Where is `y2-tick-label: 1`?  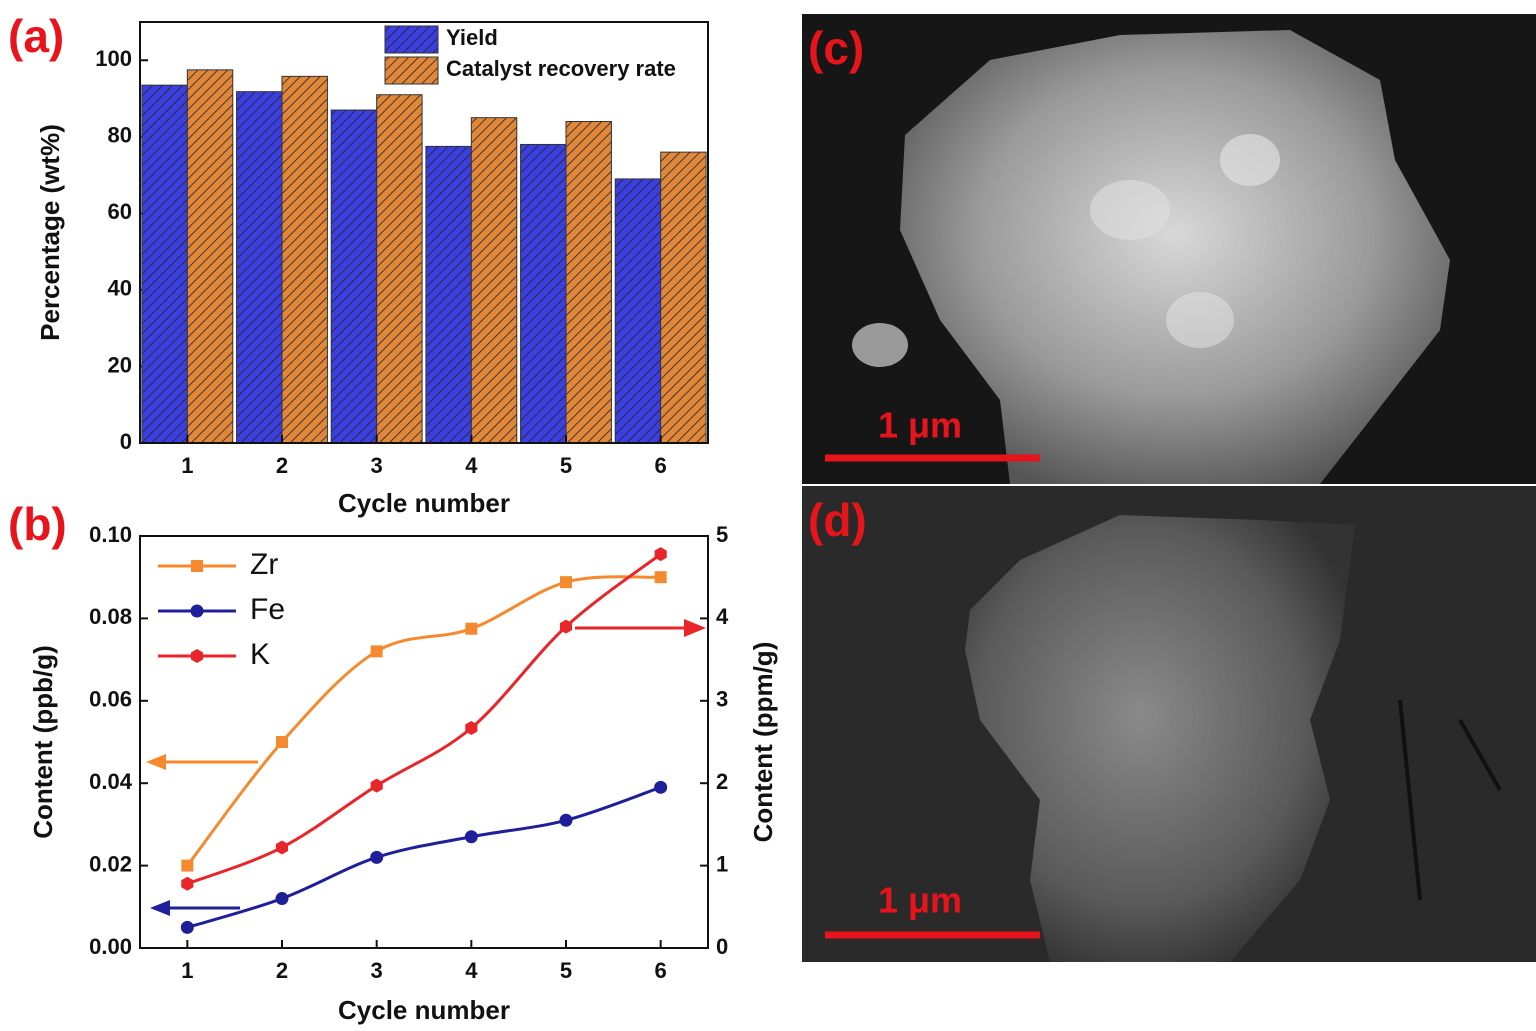 y2-tick-label: 1 is located at coordinates (722, 863).